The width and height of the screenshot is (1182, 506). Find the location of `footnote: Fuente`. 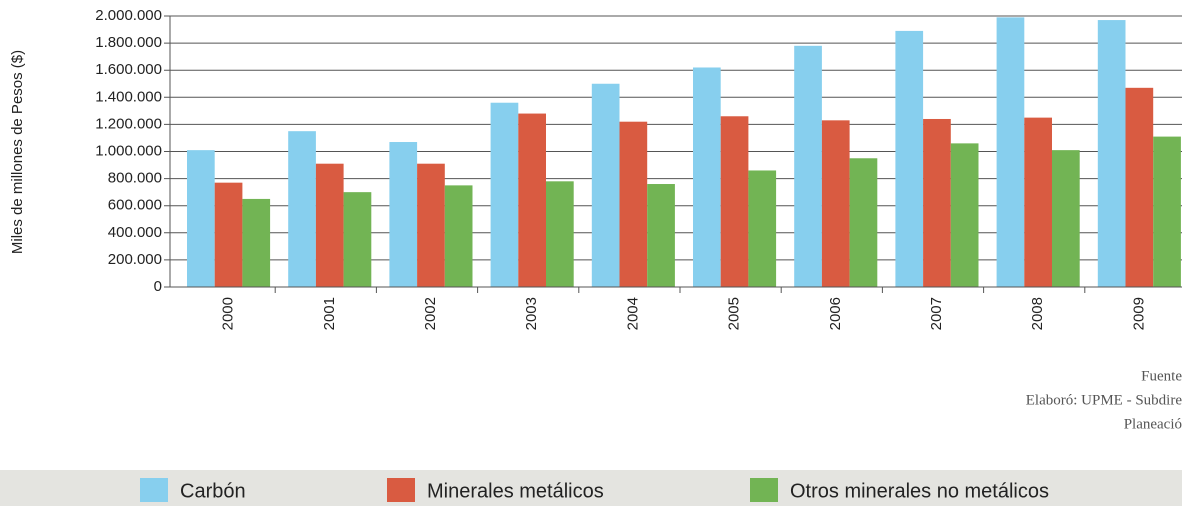

footnote: Fuente is located at coordinates (1161, 376).